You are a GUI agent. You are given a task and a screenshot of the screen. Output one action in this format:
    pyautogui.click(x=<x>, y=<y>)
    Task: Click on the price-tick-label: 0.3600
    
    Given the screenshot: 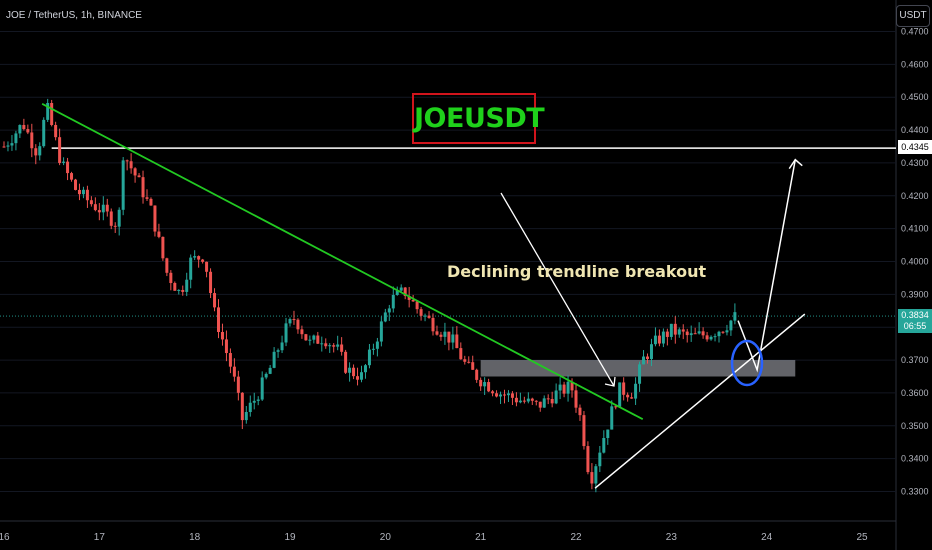 What is the action you would take?
    pyautogui.click(x=915, y=393)
    